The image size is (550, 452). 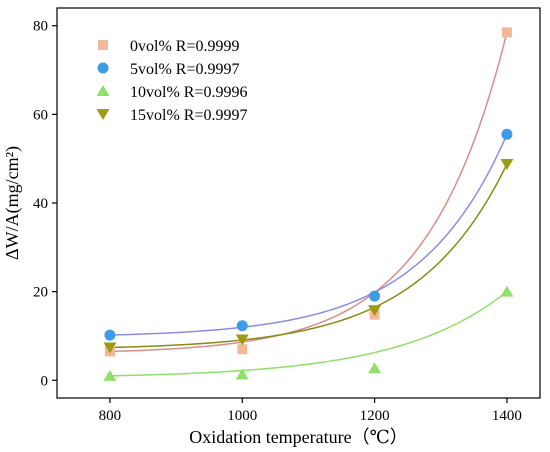 What do you see at coordinates (298, 437) in the screenshot?
I see `x-axis-title: Oxidation temperature（℃）` at bounding box center [298, 437].